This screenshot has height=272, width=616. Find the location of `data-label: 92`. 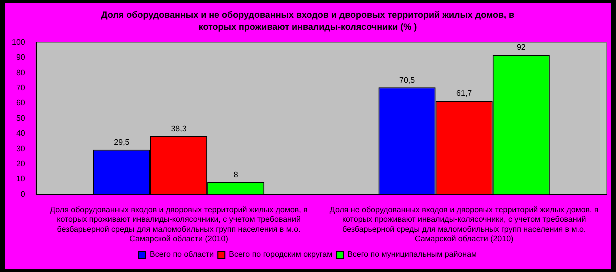

data-label: 92 is located at coordinates (521, 47).